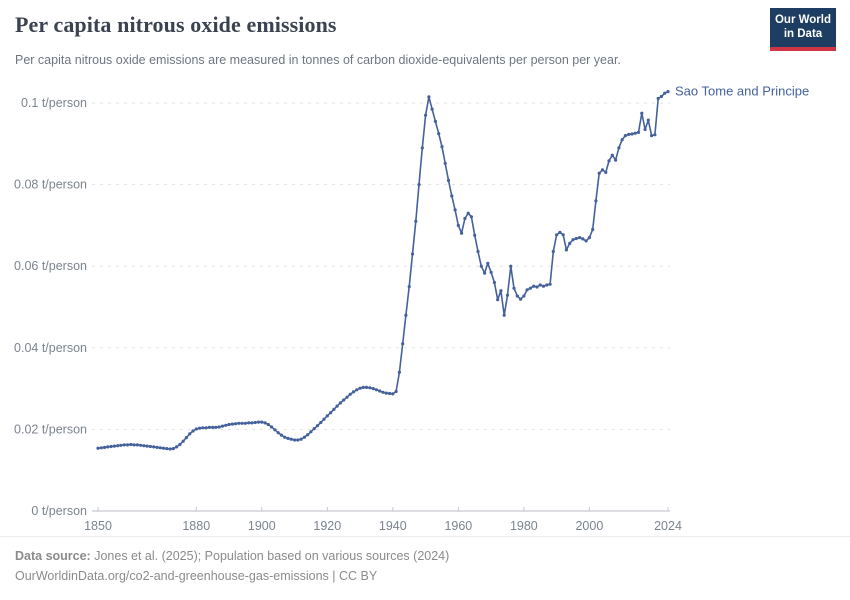 This screenshot has height=600, width=850. I want to click on series-end-label: Sao Tome and Principe, so click(742, 91).